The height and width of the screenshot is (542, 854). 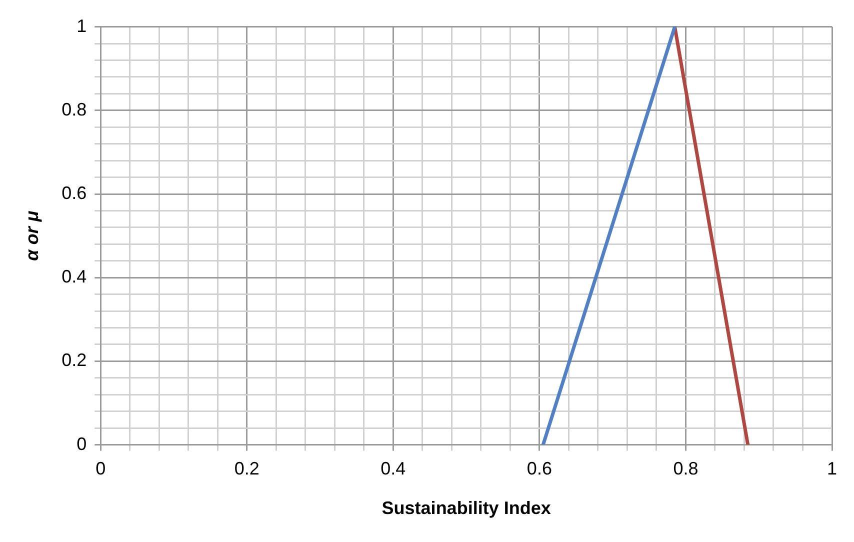 I want to click on x-tick-label: 0.2, so click(x=247, y=468).